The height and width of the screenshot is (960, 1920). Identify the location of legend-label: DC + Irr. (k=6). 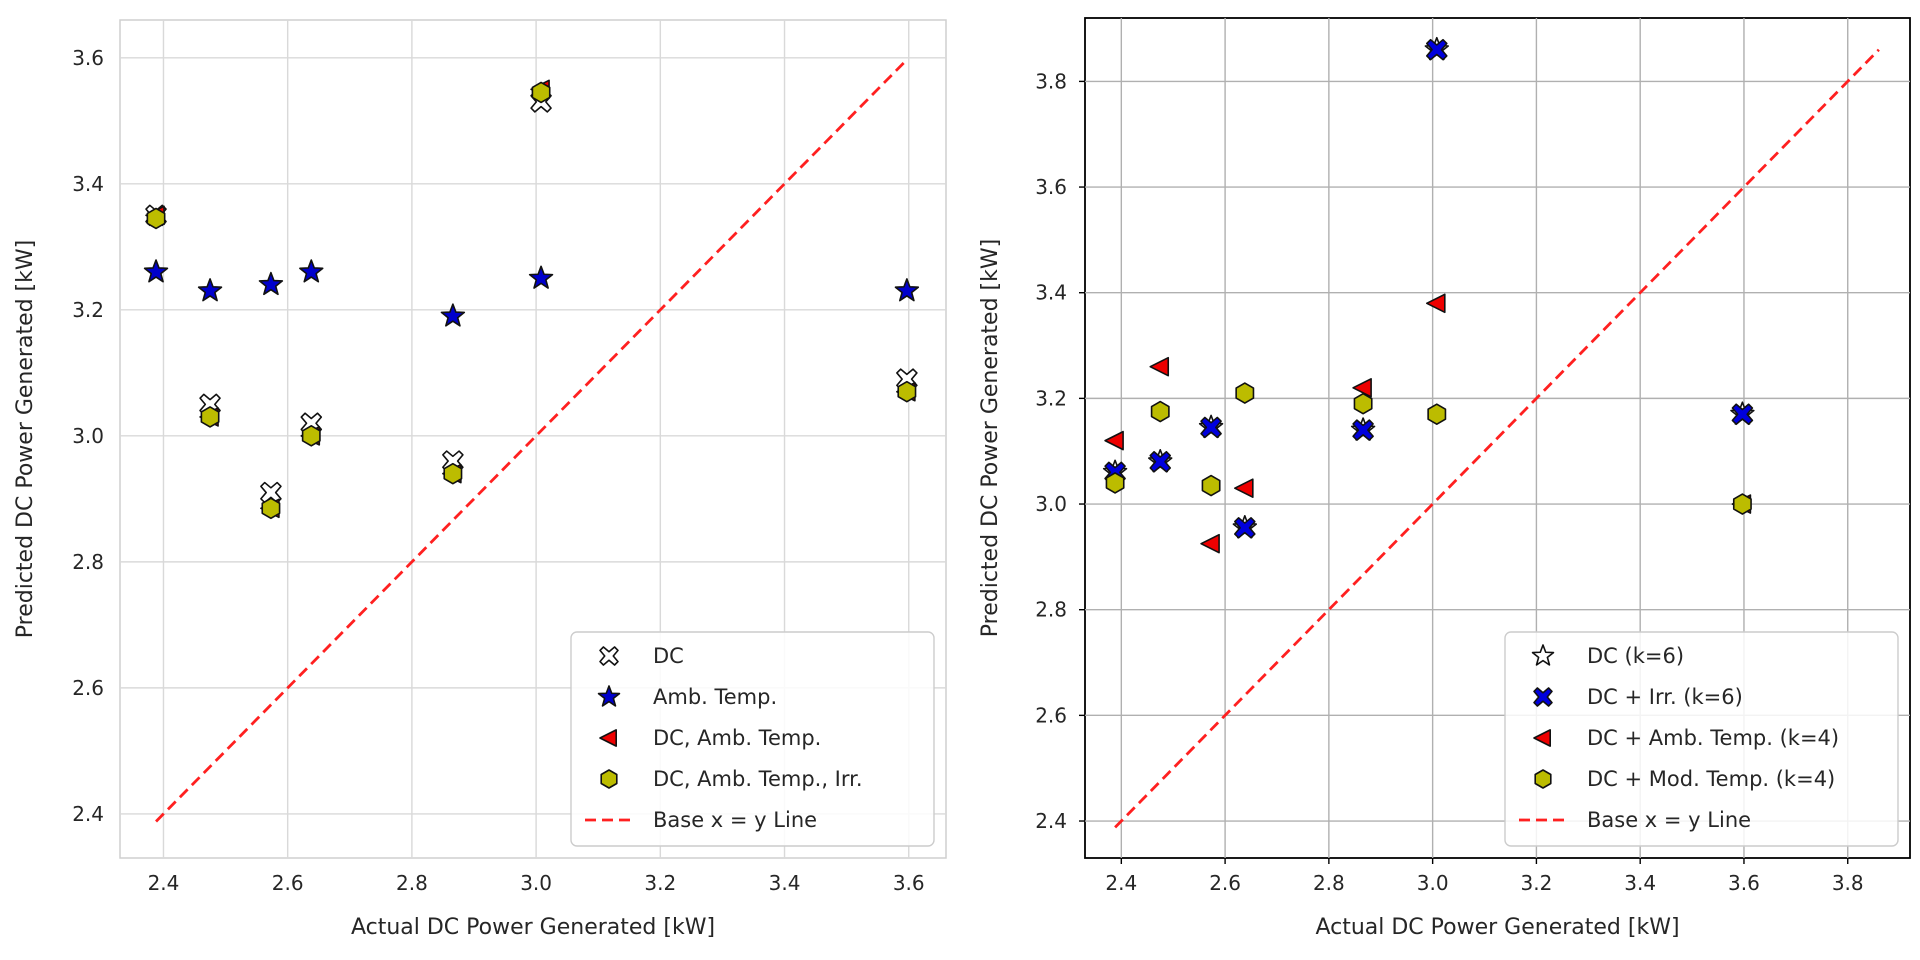
(1665, 697).